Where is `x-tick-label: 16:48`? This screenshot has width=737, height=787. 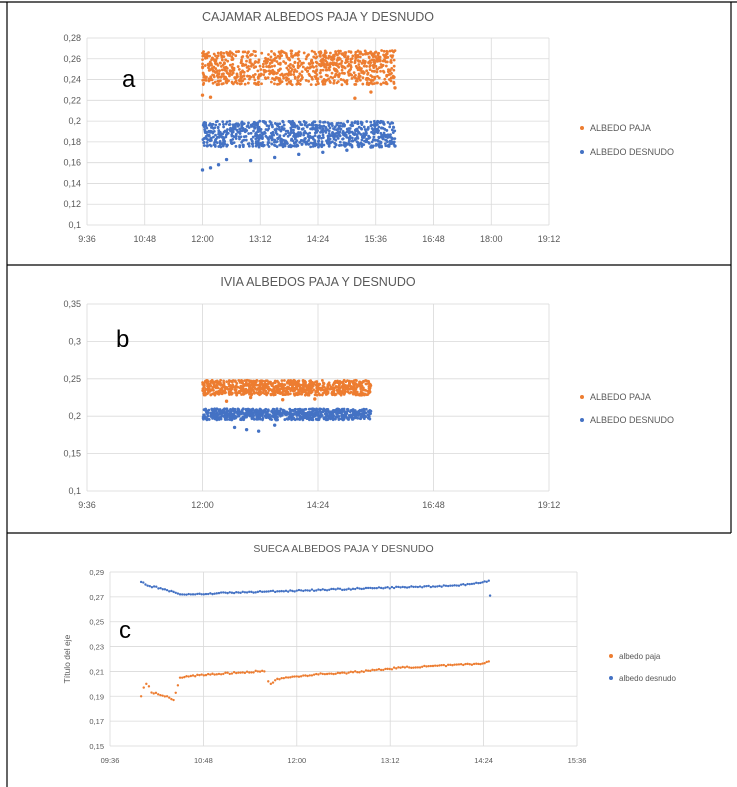
x-tick-label: 16:48 is located at coordinates (433, 505).